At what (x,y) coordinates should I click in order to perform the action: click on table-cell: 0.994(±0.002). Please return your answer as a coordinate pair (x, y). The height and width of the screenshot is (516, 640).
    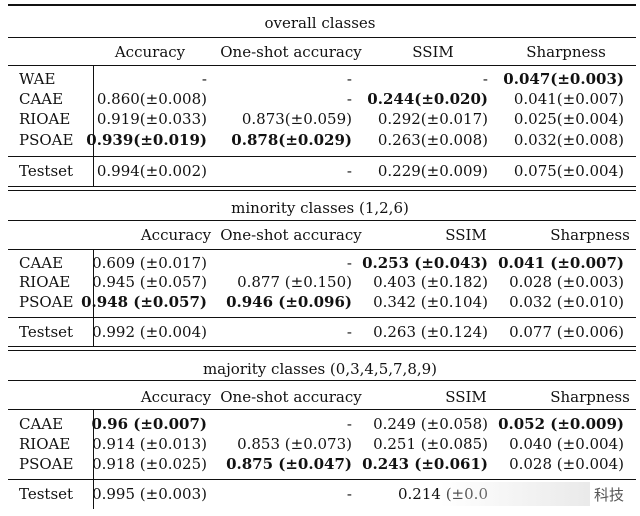
    Looking at the image, I should click on (151, 171).